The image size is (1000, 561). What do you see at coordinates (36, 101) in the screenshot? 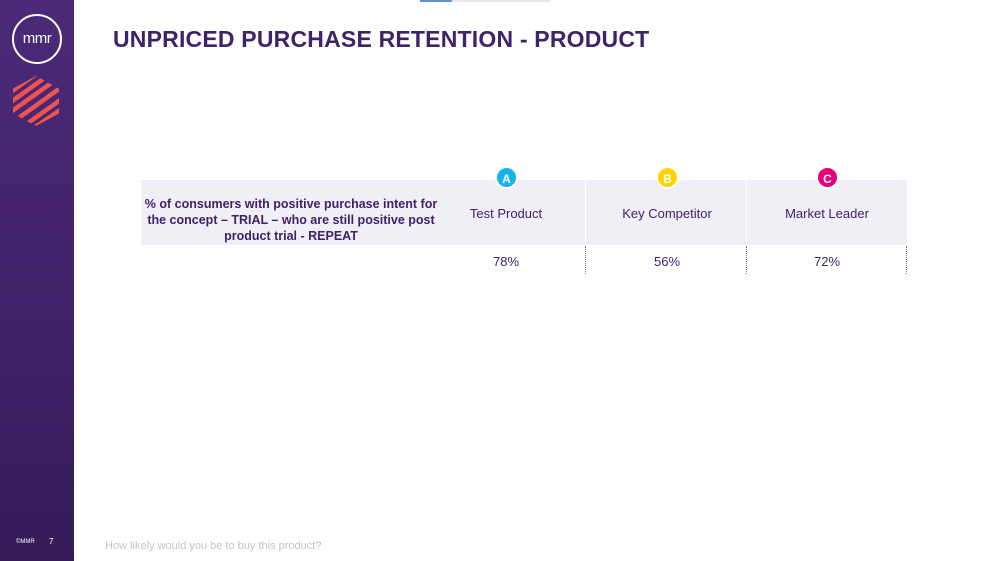
I see `hexagon-stripes-icon` at bounding box center [36, 101].